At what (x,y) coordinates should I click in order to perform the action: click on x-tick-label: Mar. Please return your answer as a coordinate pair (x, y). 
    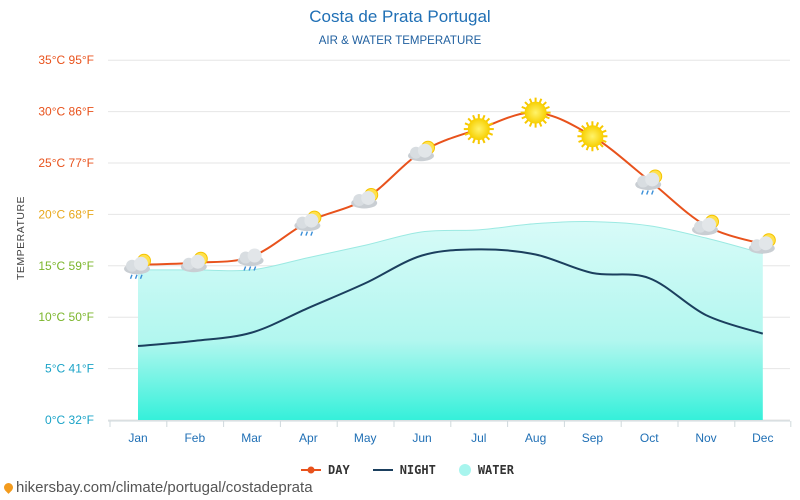
    Looking at the image, I should click on (251, 438).